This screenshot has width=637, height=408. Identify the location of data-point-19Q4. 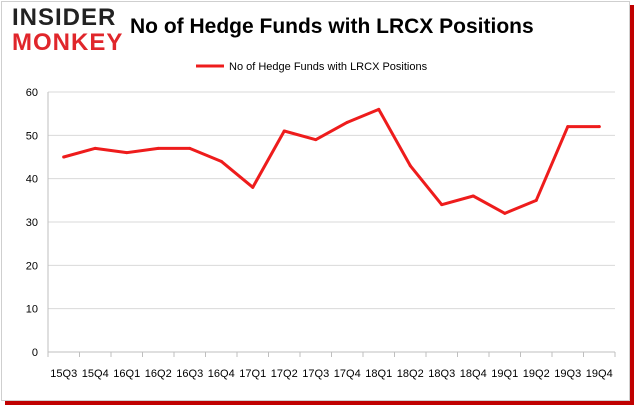
(599, 127).